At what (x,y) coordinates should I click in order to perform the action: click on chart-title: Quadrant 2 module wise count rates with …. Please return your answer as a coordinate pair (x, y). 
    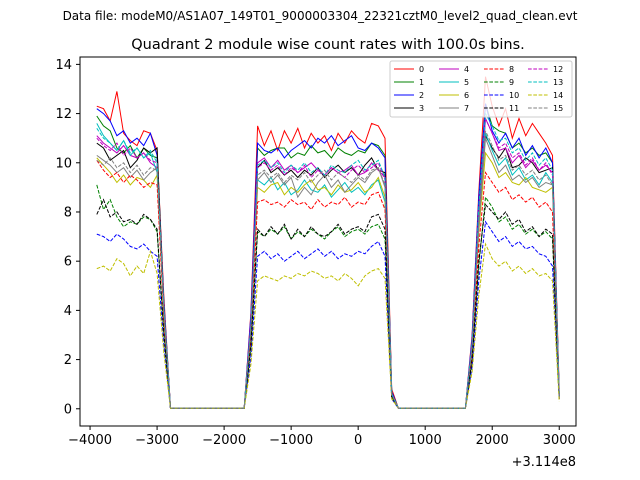
    Looking at the image, I should click on (328, 45).